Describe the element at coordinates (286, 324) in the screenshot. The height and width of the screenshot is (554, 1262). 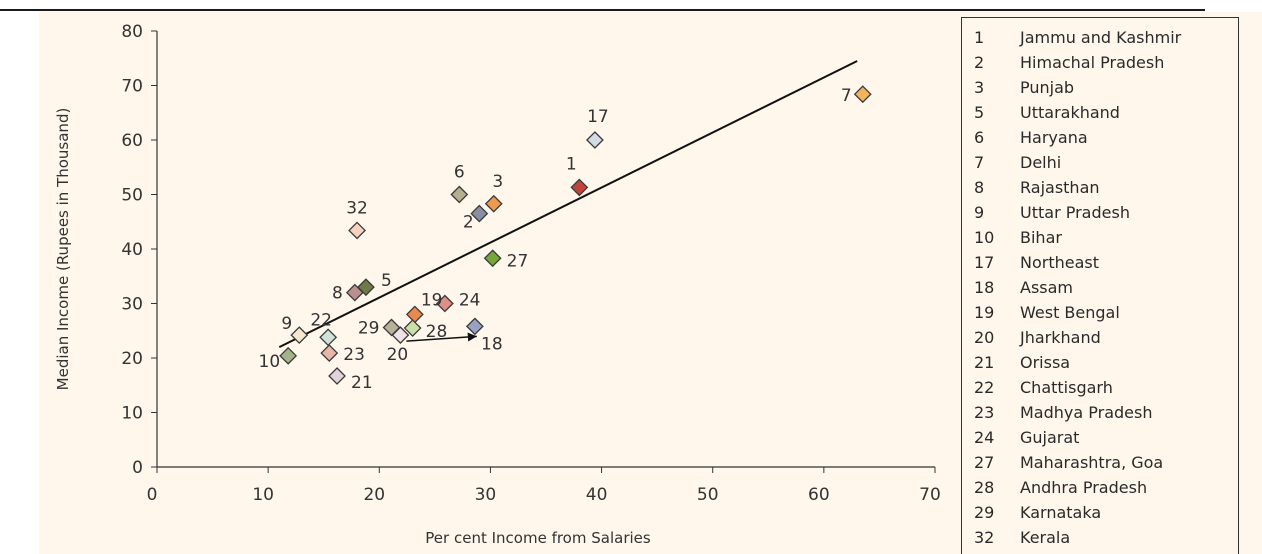
I see `point-label: 9` at that location.